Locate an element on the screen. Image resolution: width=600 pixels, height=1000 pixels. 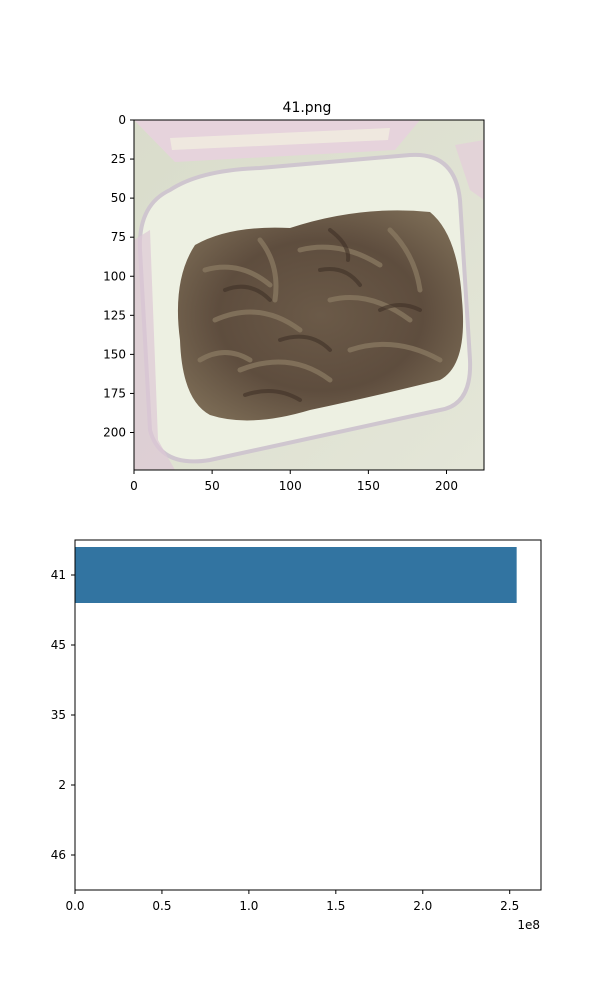
bars is located at coordinates (296, 575).